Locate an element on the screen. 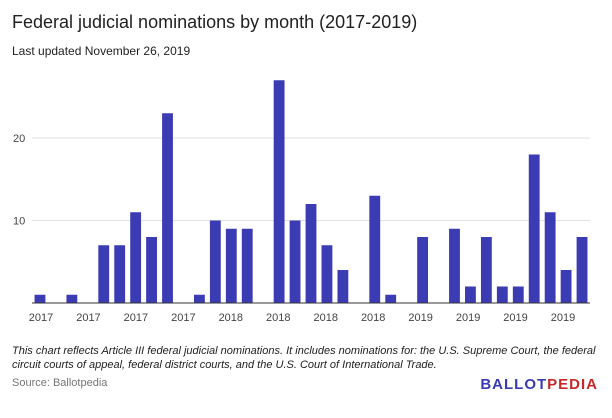 The width and height of the screenshot is (612, 418). source-label: Source: Ballotpedia is located at coordinates (60, 383).